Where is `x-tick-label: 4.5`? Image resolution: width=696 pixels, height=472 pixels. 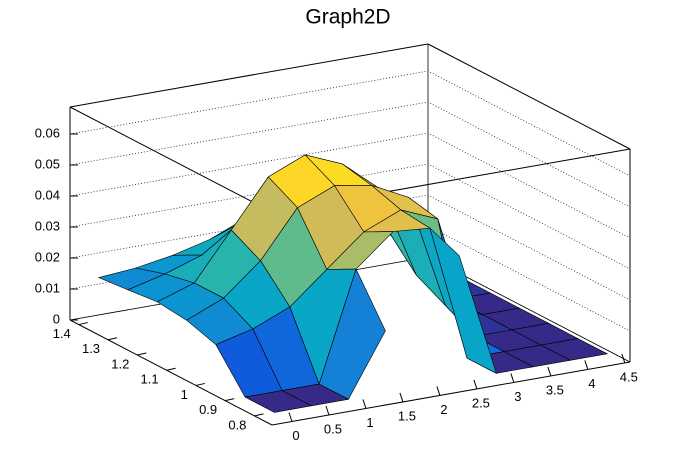
x-tick-label: 4.5 is located at coordinates (629, 376).